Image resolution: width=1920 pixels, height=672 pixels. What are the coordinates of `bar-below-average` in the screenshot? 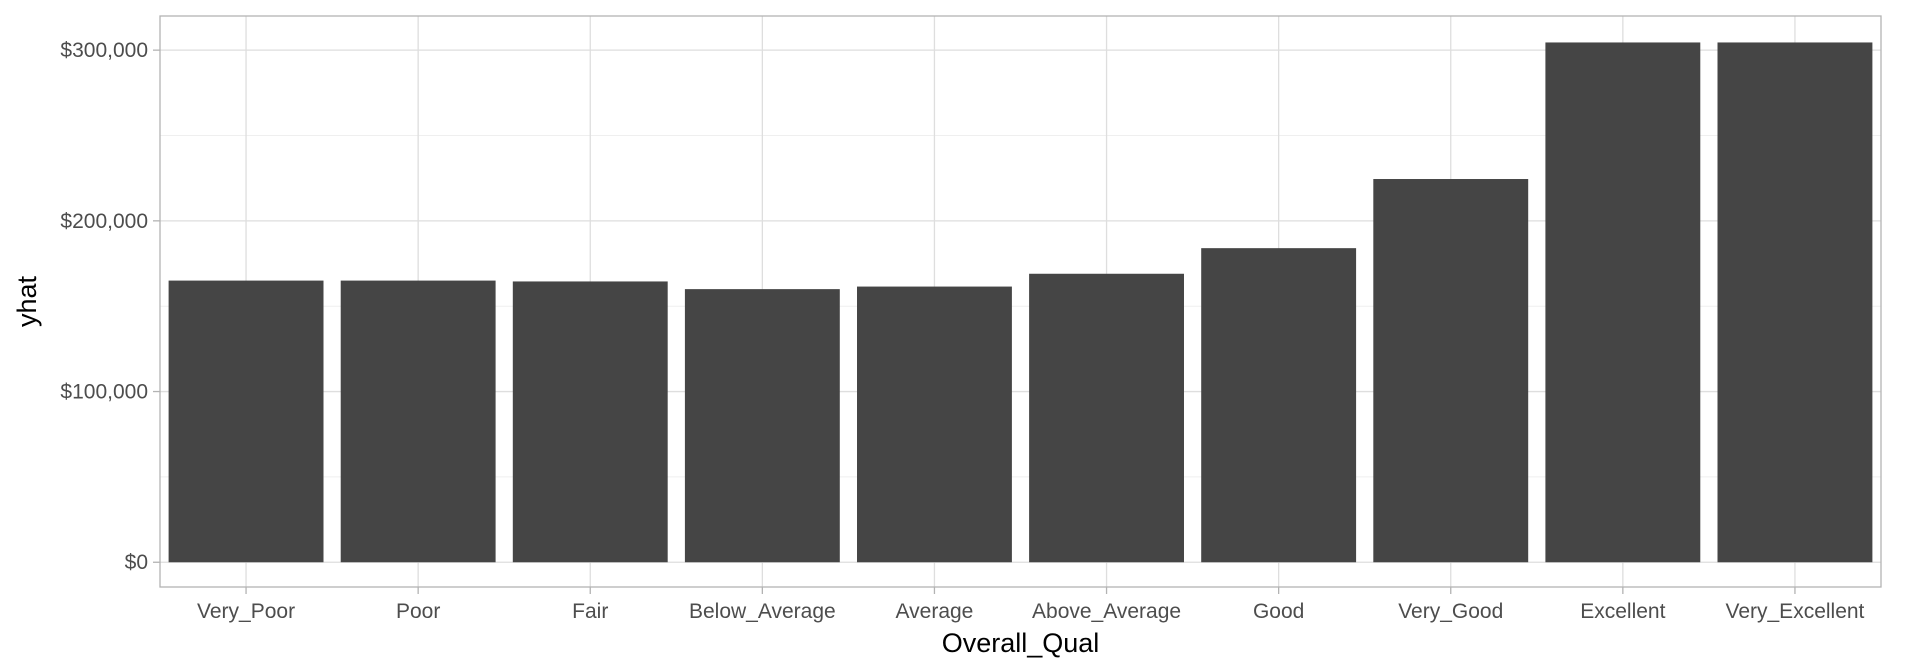 It's located at (762, 426).